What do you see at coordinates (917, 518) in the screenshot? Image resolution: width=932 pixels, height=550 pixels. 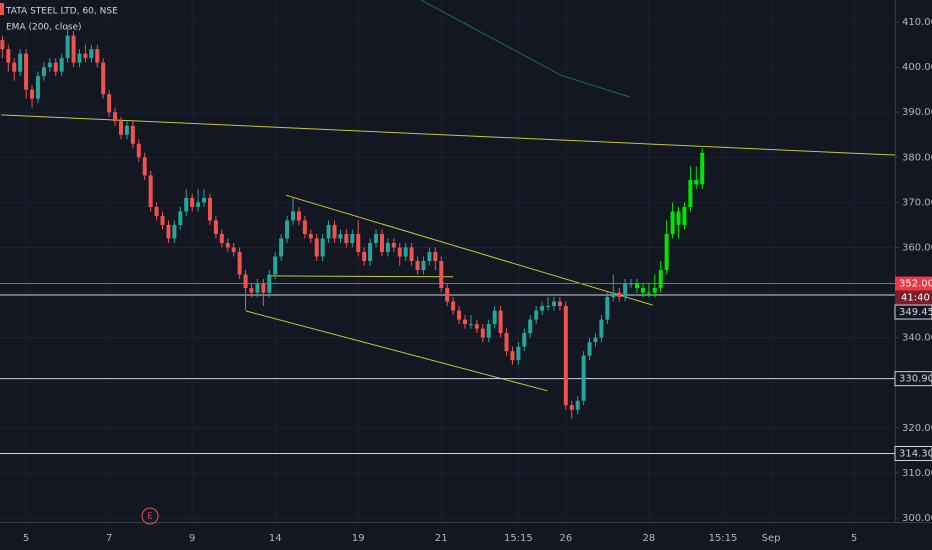 I see `y-tick-label: 300.00` at bounding box center [917, 518].